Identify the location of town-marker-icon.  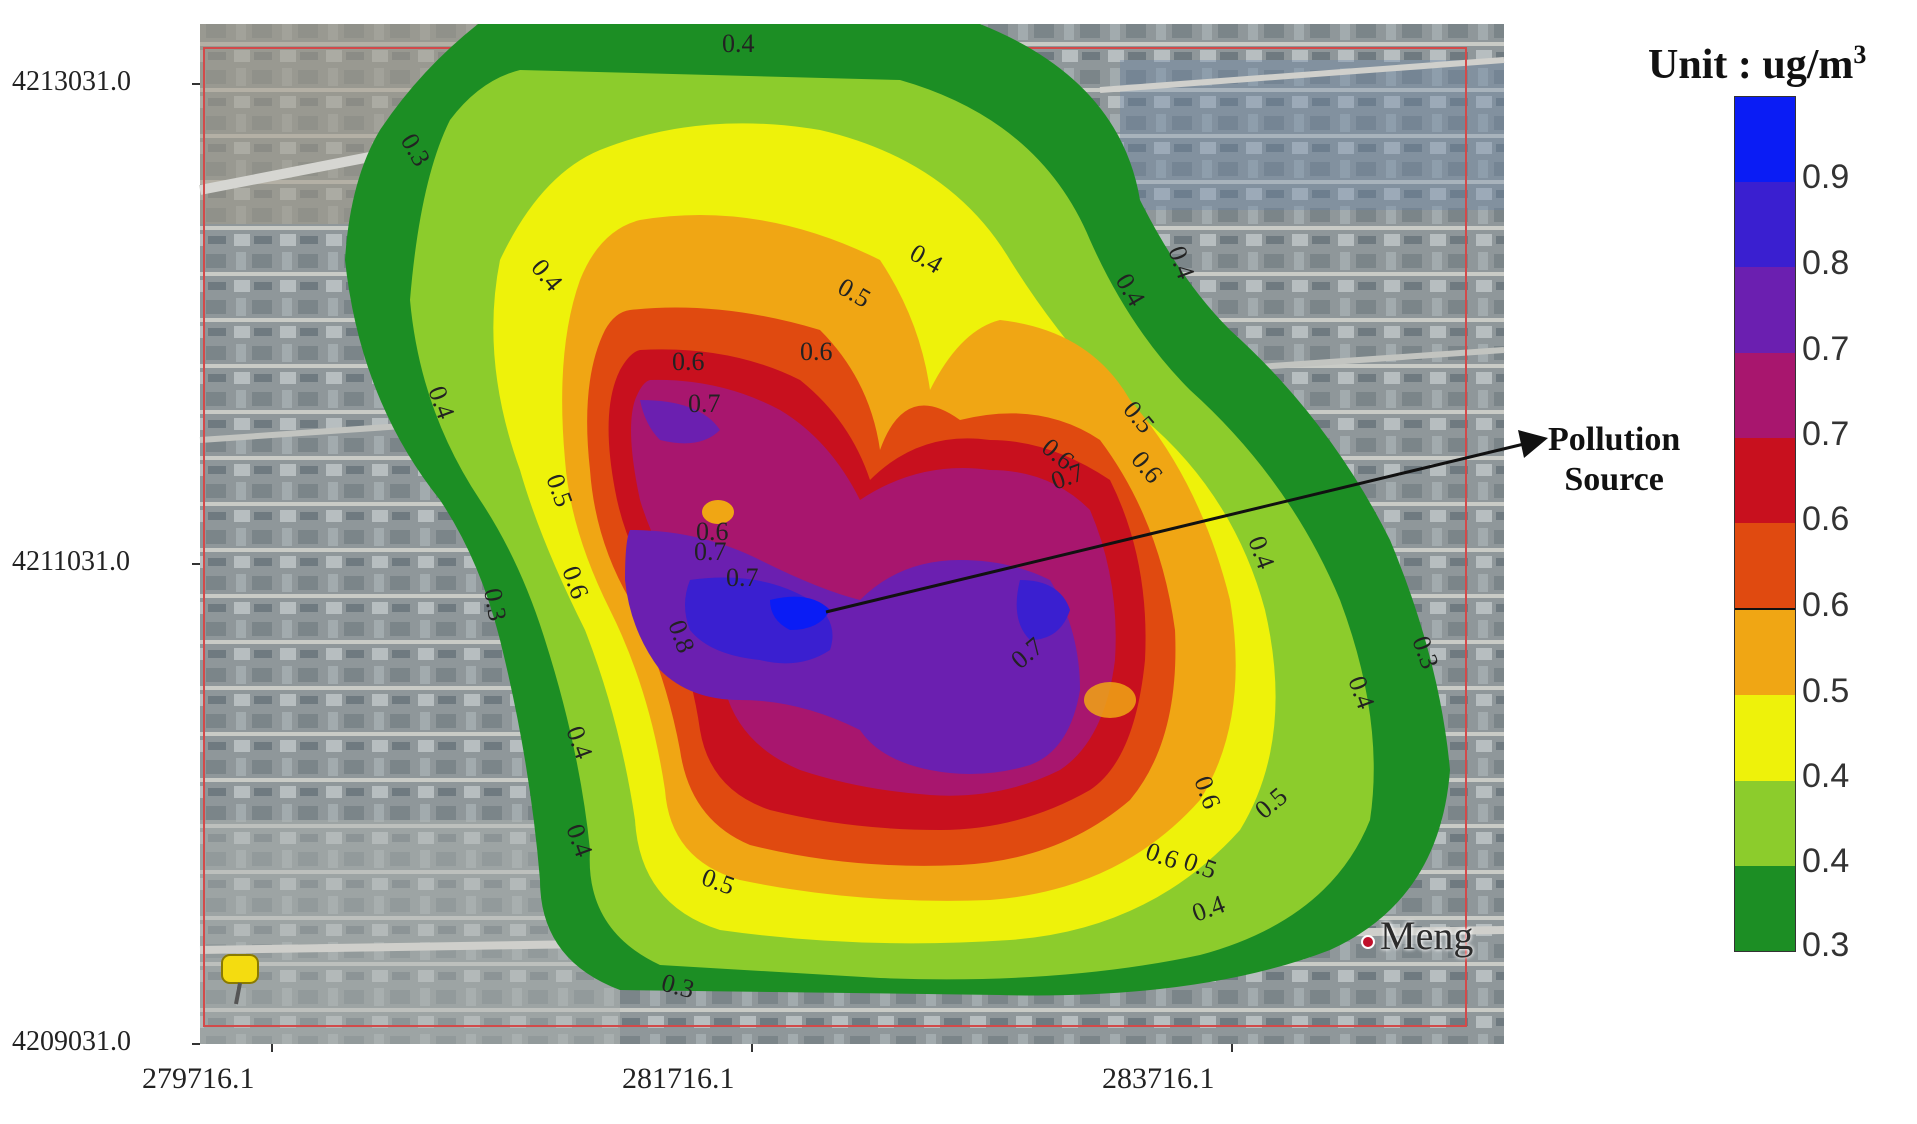
(1368, 942).